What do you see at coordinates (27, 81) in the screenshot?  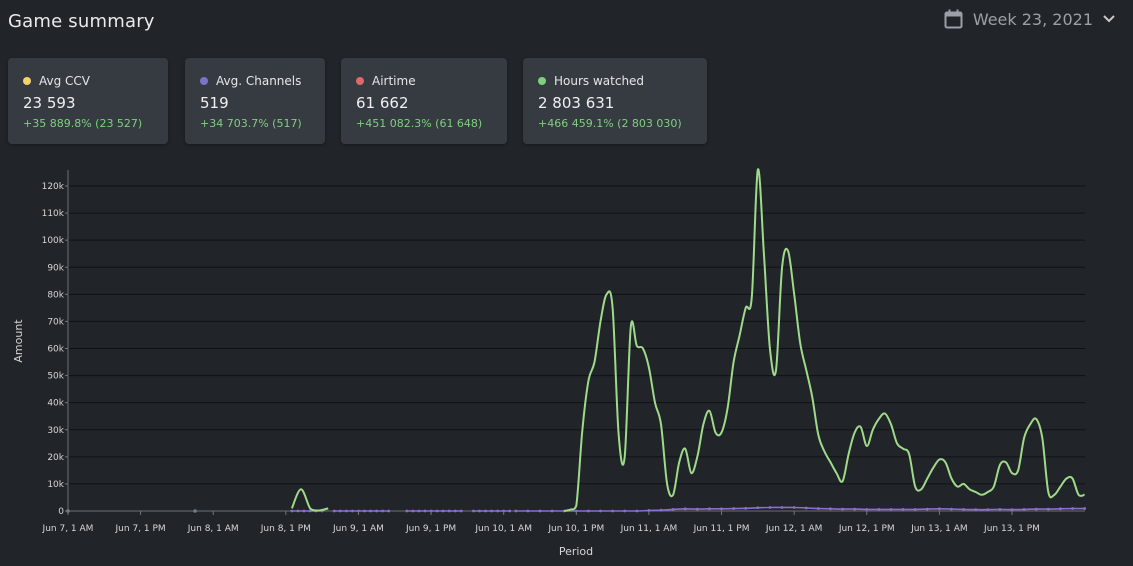 I see `avg-ccv-dot-icon` at bounding box center [27, 81].